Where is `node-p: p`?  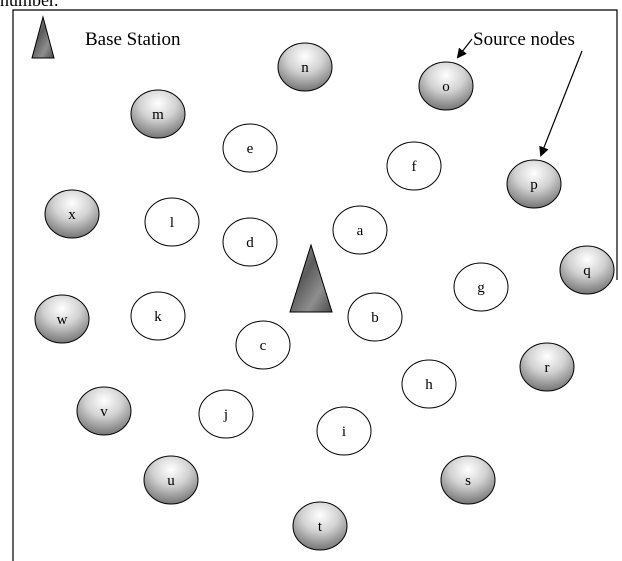
node-p: p is located at coordinates (534, 184).